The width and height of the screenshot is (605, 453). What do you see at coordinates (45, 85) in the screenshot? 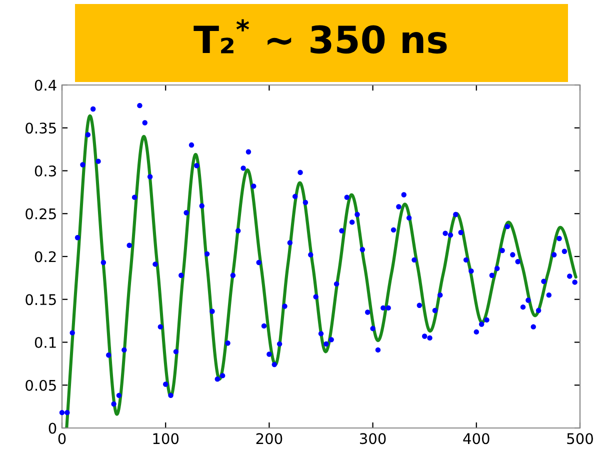
I see `y-tick-label: 0.4` at bounding box center [45, 85].